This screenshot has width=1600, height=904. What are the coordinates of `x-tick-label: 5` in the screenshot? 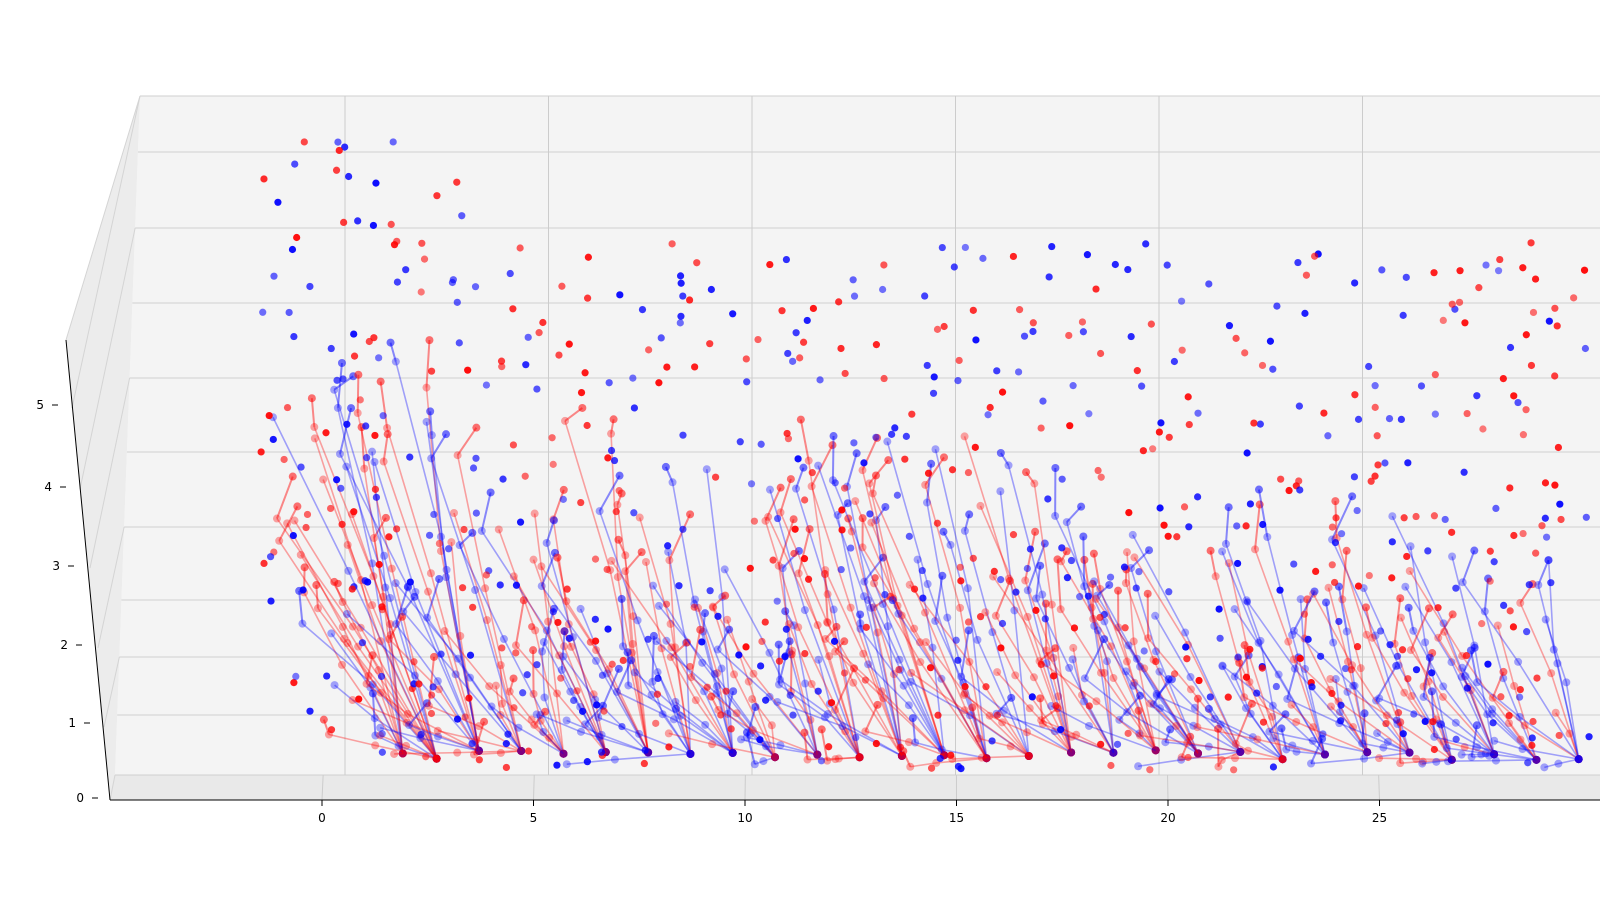 It's located at (534, 818).